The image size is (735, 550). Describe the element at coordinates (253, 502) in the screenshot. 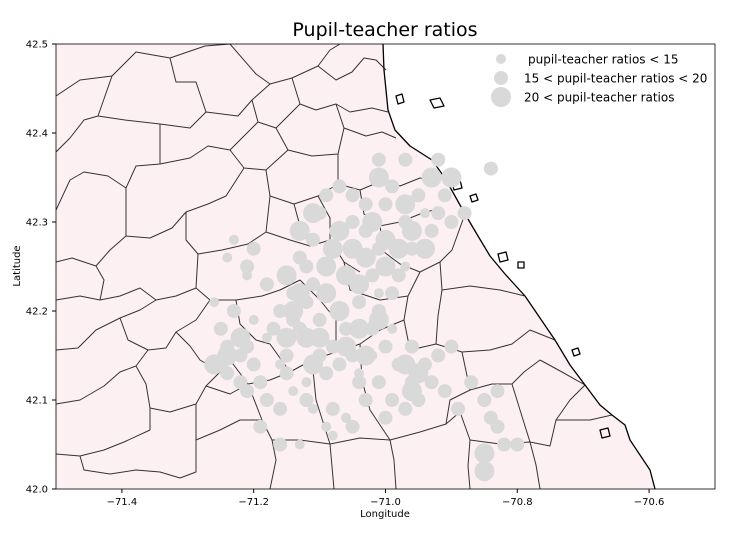

I see `x-tick-label: −71.2` at that location.